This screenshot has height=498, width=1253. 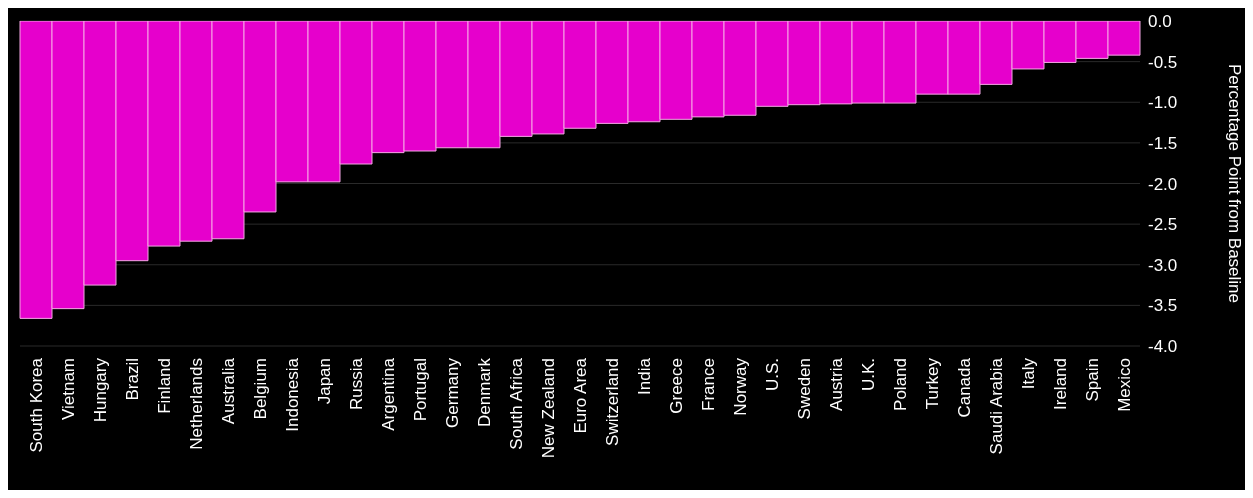 What do you see at coordinates (37, 405) in the screenshot?
I see `x-tick-label: South Korea` at bounding box center [37, 405].